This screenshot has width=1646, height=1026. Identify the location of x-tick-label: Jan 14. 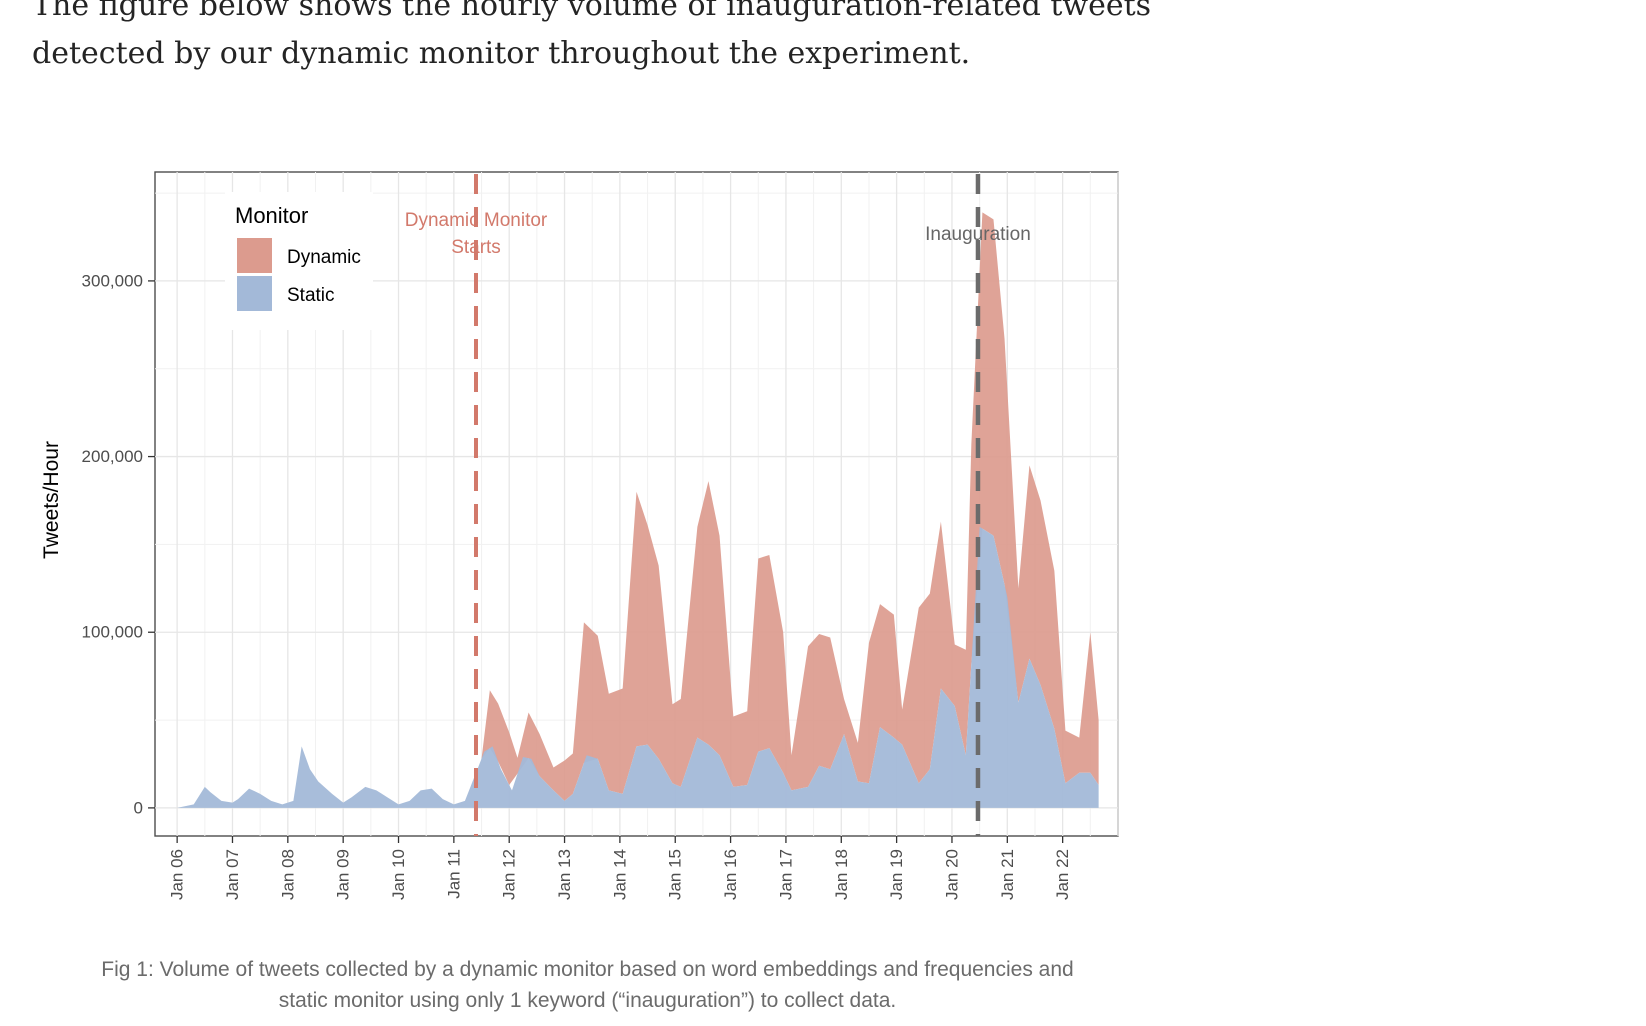
(619, 874).